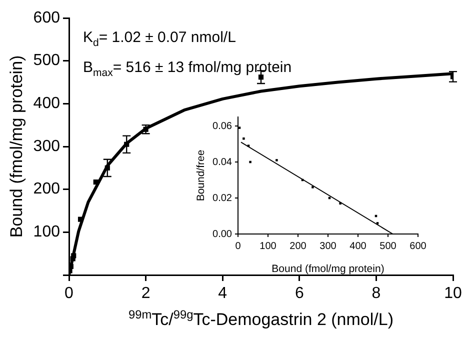  Describe the element at coordinates (418, 246) in the screenshot. I see `x-tick-label: 600` at that location.